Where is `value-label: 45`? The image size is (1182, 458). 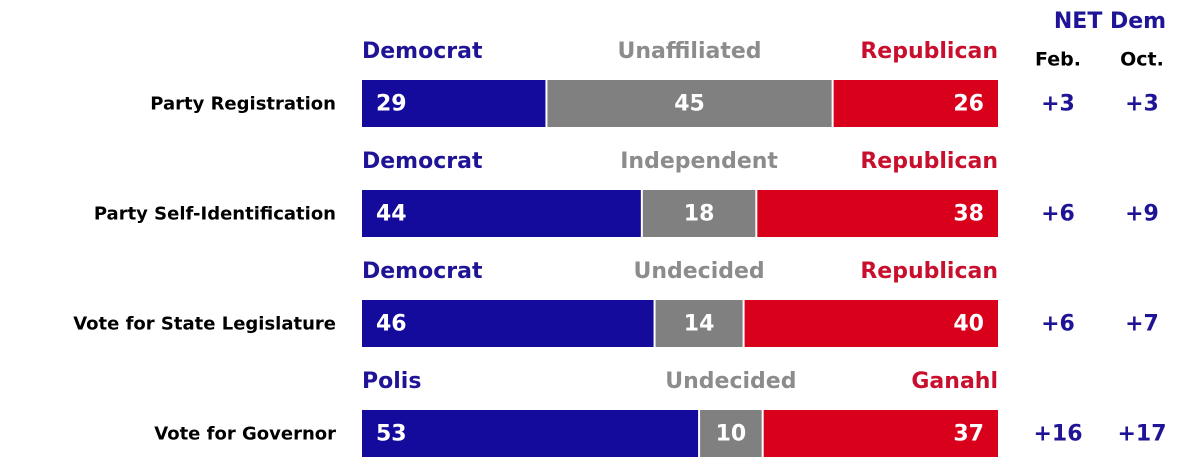
value-label: 45 is located at coordinates (689, 104).